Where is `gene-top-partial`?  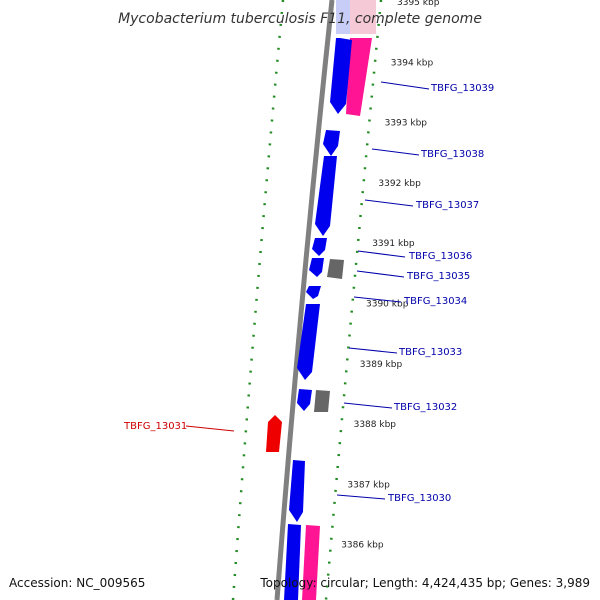 gene-top-partial is located at coordinates (343, 17).